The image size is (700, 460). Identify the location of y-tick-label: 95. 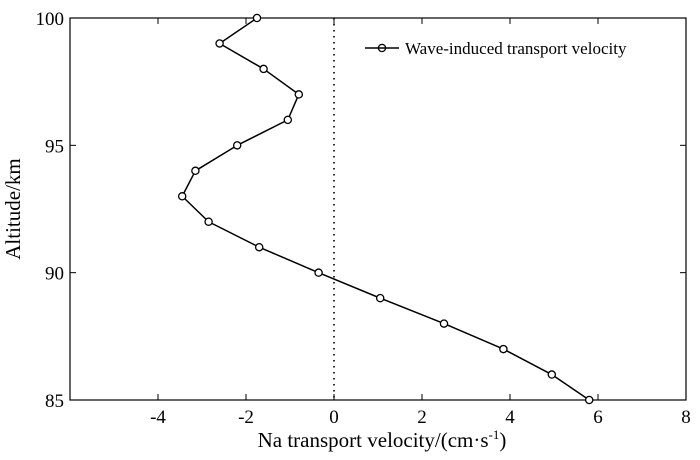
(54, 146).